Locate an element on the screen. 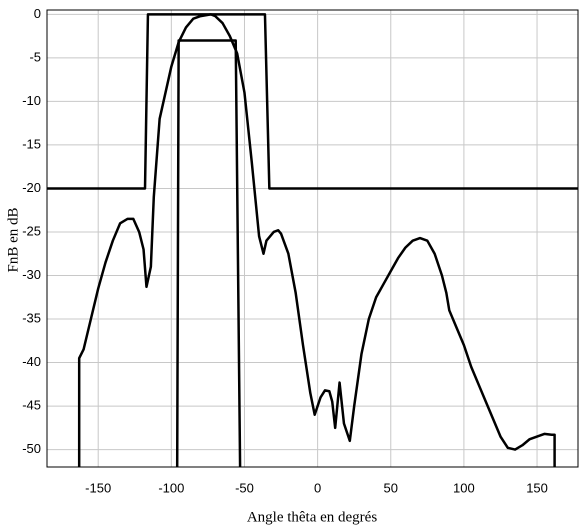 The width and height of the screenshot is (580, 531). y-tick-label: -35 is located at coordinates (31, 317).